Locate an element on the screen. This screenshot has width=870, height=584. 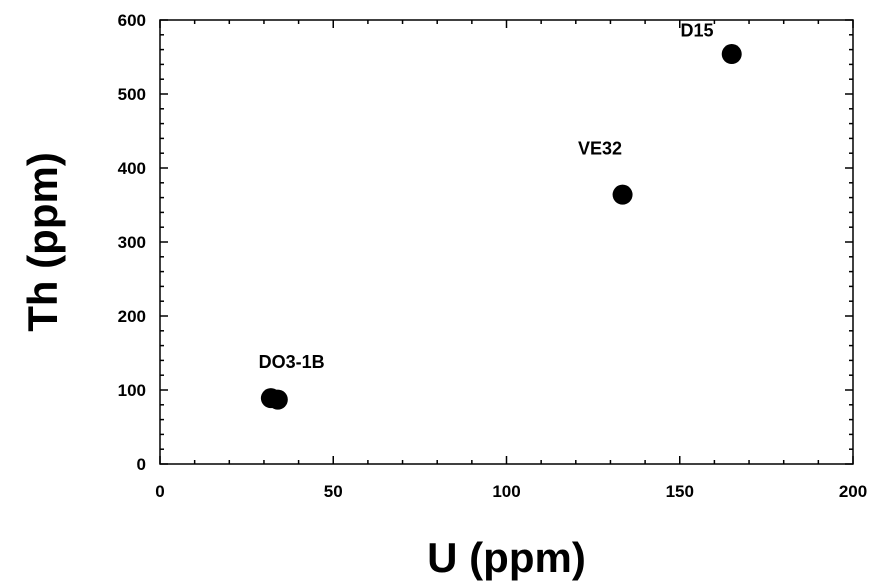
x-axis-title: U (ppm) is located at coordinates (506, 557).